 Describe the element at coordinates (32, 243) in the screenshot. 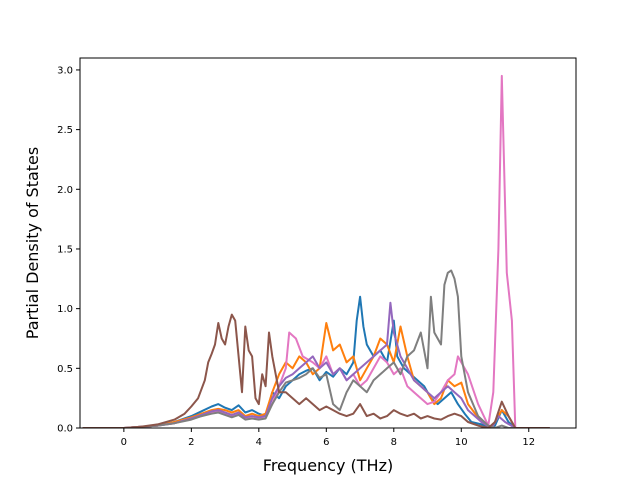

I see `y-axis-label: Partial Density of States` at that location.